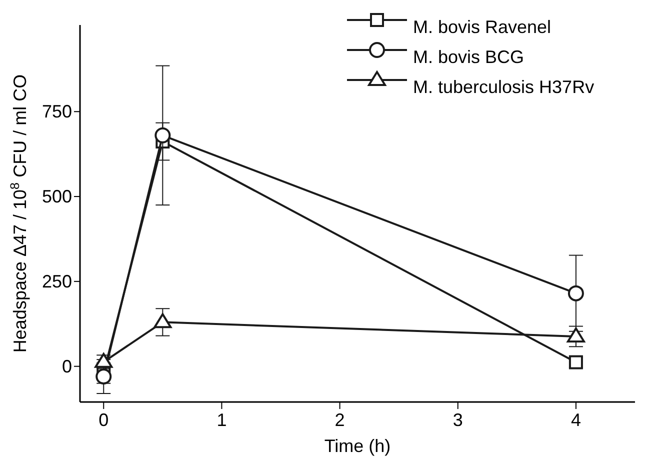 The height and width of the screenshot is (472, 647). What do you see at coordinates (57, 196) in the screenshot?
I see `y-tick-label: 500` at bounding box center [57, 196].